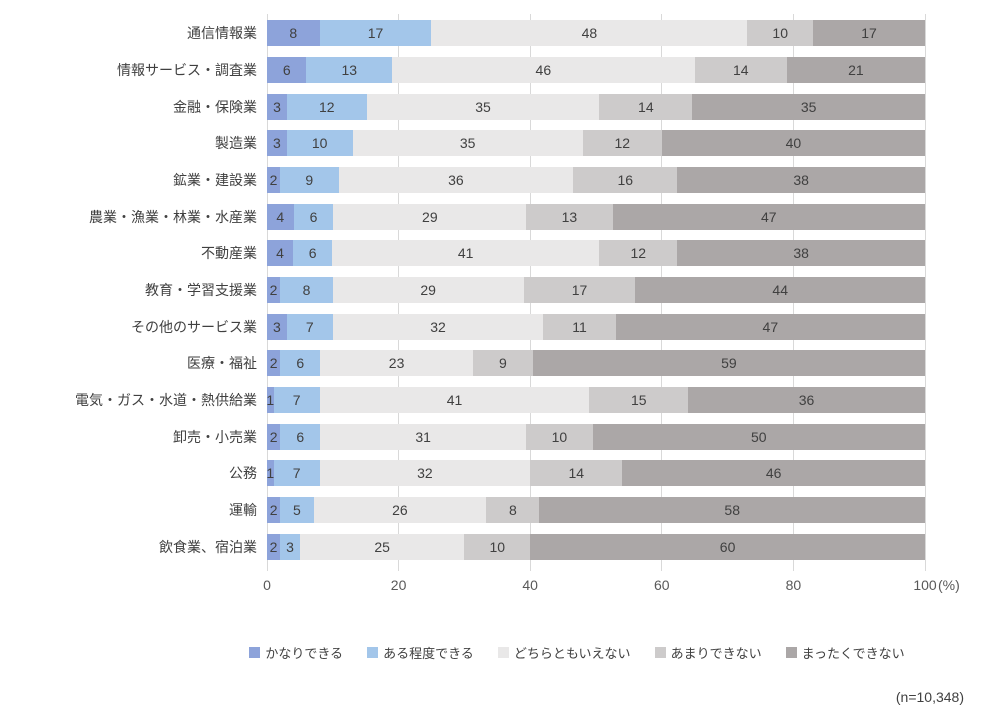 The width and height of the screenshot is (1004, 720). What do you see at coordinates (243, 473) in the screenshot?
I see `category-label: 公務` at bounding box center [243, 473].